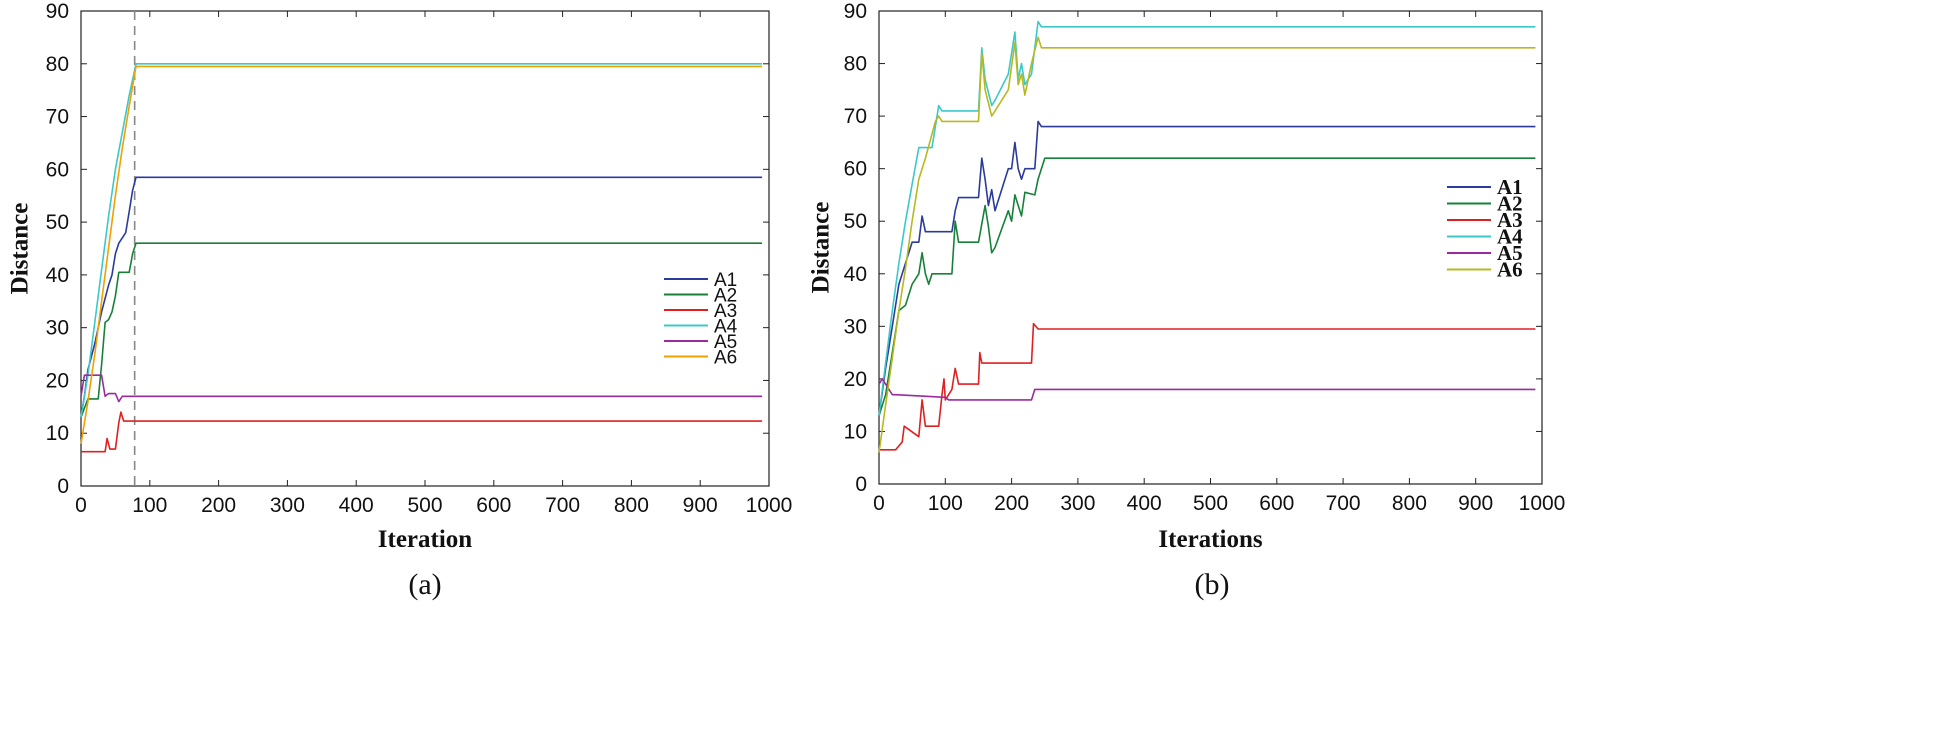 This screenshot has width=1936, height=749. Describe the element at coordinates (424, 584) in the screenshot. I see `panel-caption: (a)` at that location.